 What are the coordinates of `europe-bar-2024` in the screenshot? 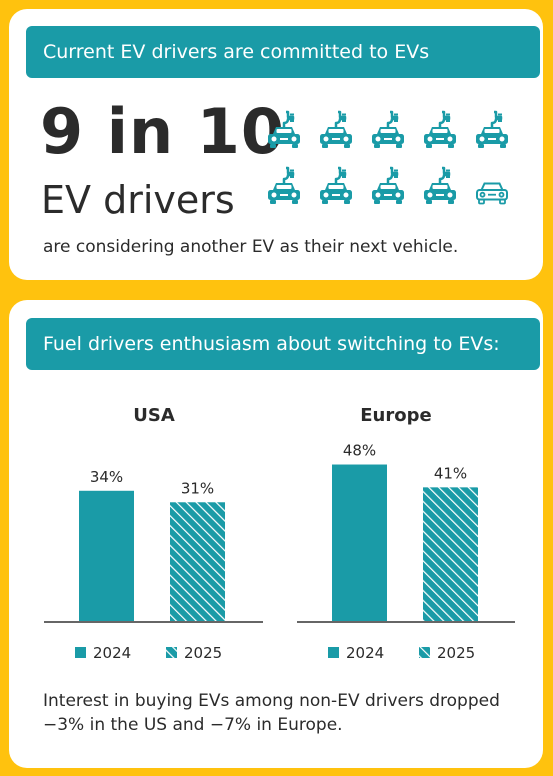 It's located at (359, 542).